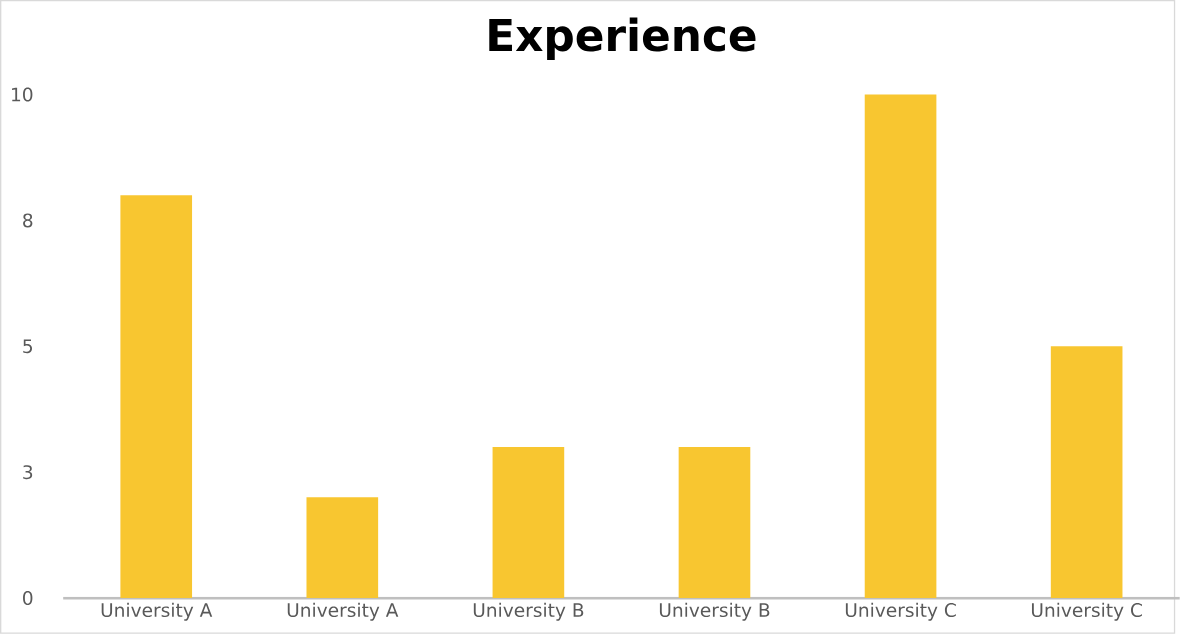 The height and width of the screenshot is (634, 1181). Describe the element at coordinates (28, 472) in the screenshot. I see `y-tick-label: 3` at that location.